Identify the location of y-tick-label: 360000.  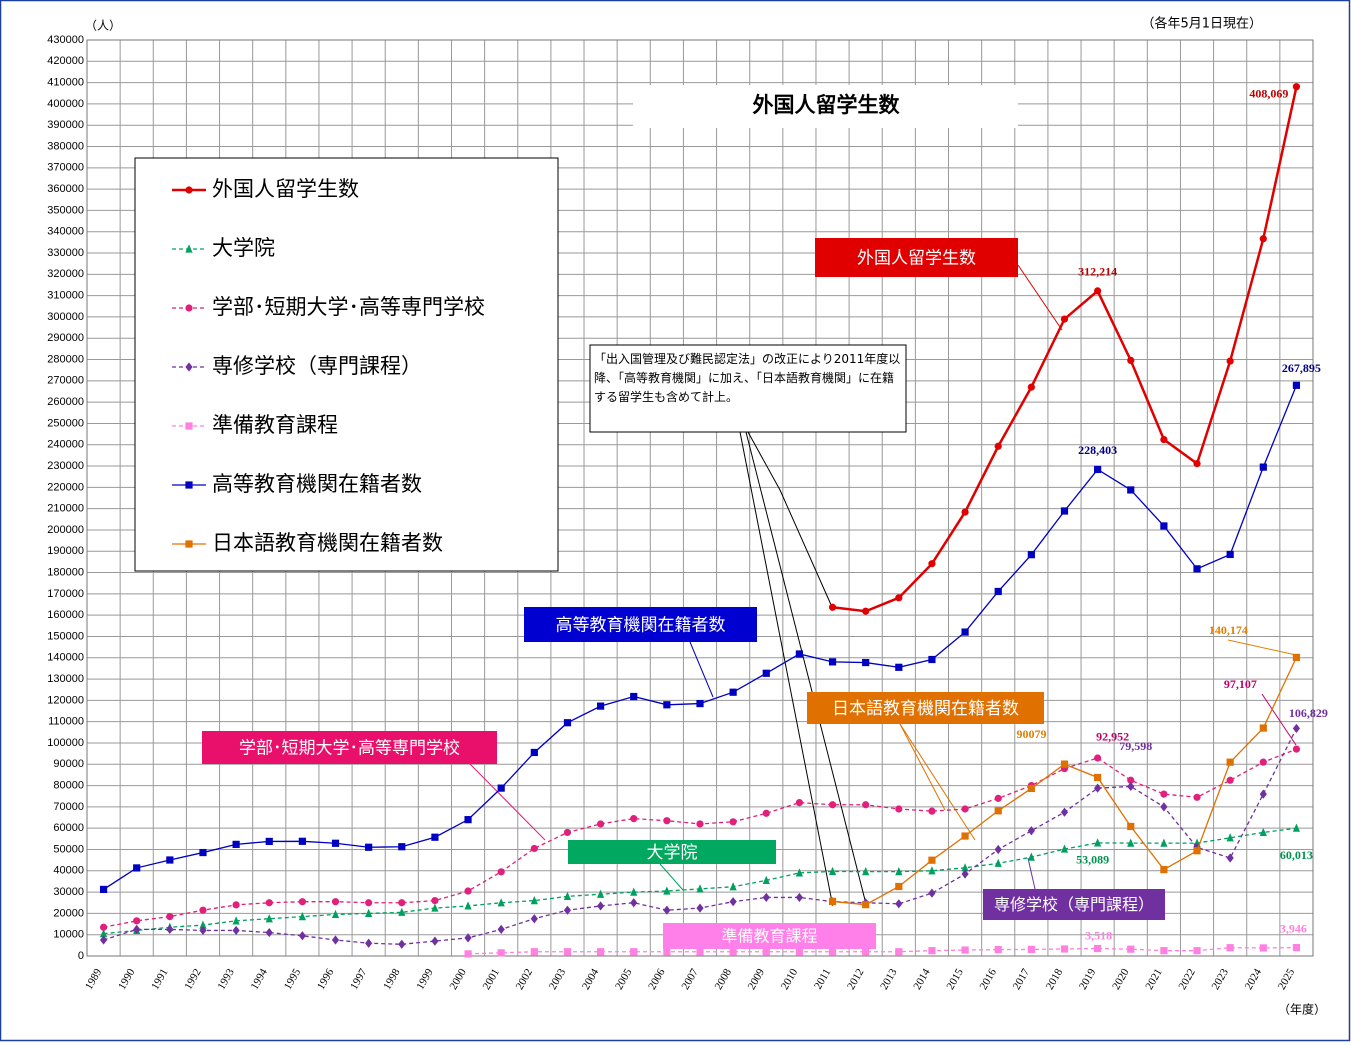
(65, 189).